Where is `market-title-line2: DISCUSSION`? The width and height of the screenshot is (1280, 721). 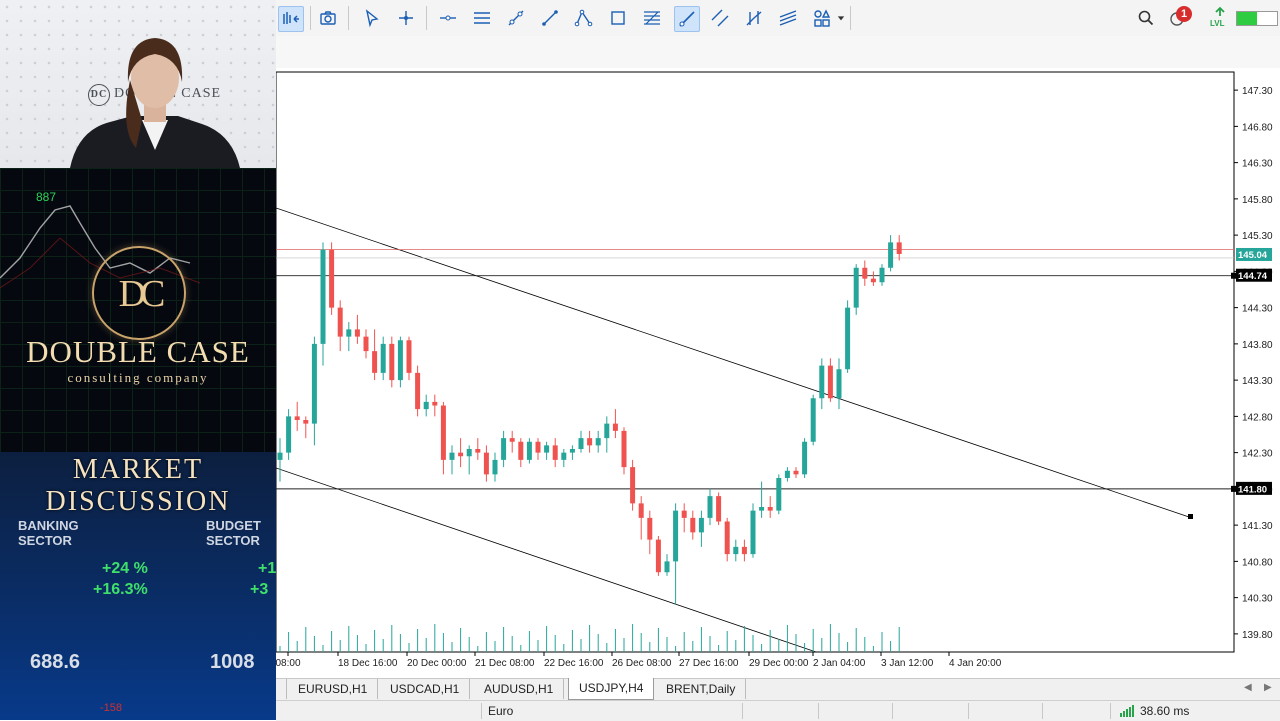 market-title-line2: DISCUSSION is located at coordinates (138, 501).